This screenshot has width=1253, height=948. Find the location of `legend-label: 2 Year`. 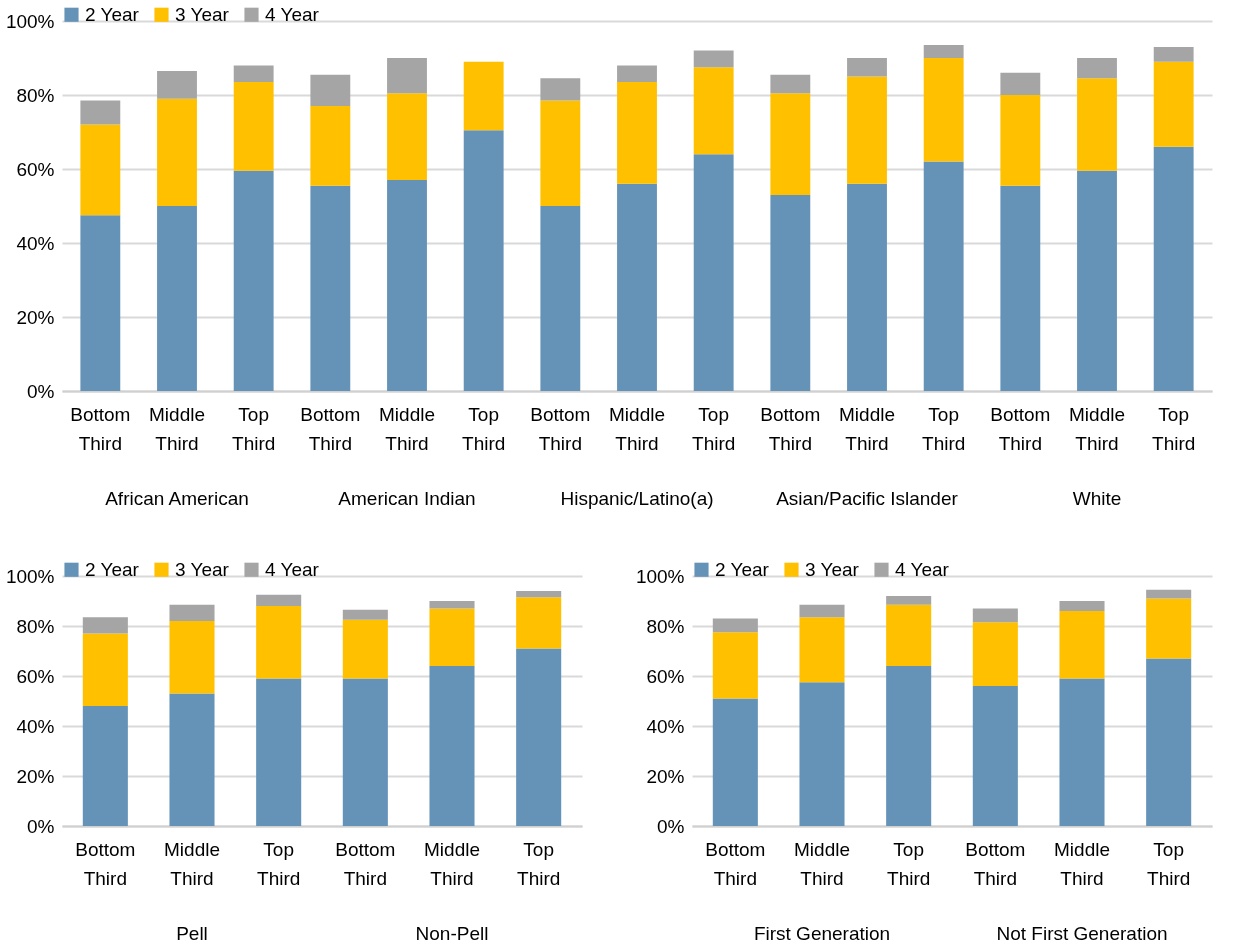

legend-label: 2 Year is located at coordinates (112, 14).